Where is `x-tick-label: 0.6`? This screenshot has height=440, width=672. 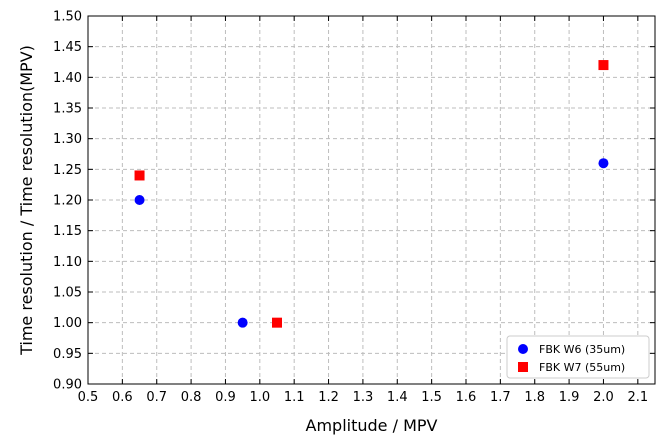
x-tick-label: 0.6 is located at coordinates (122, 397).